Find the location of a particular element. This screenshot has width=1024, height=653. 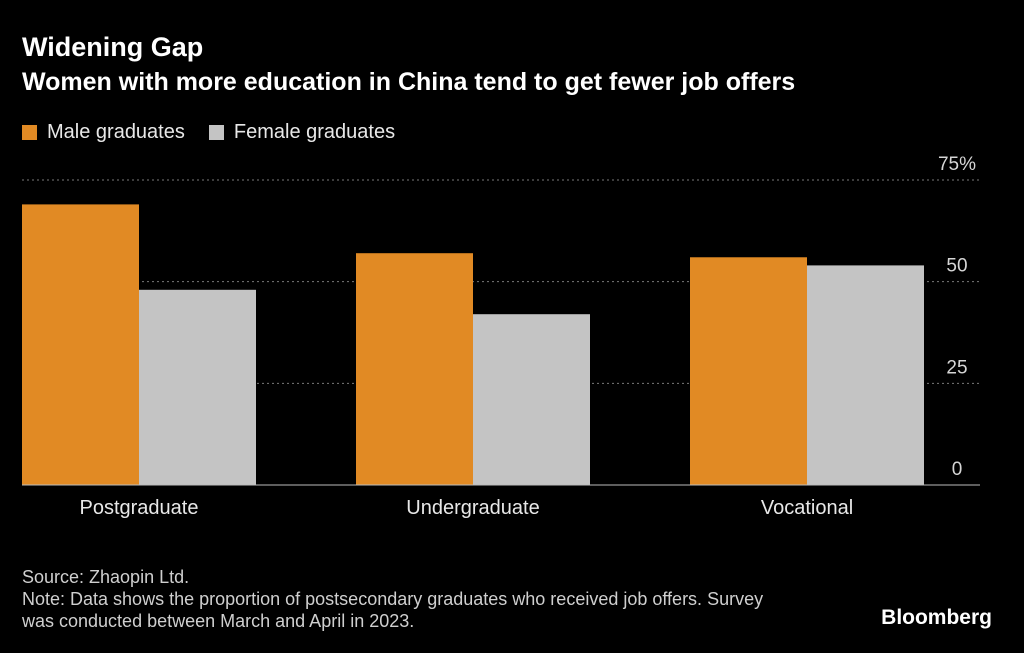

legend-label-female: Female graduates is located at coordinates (314, 132).